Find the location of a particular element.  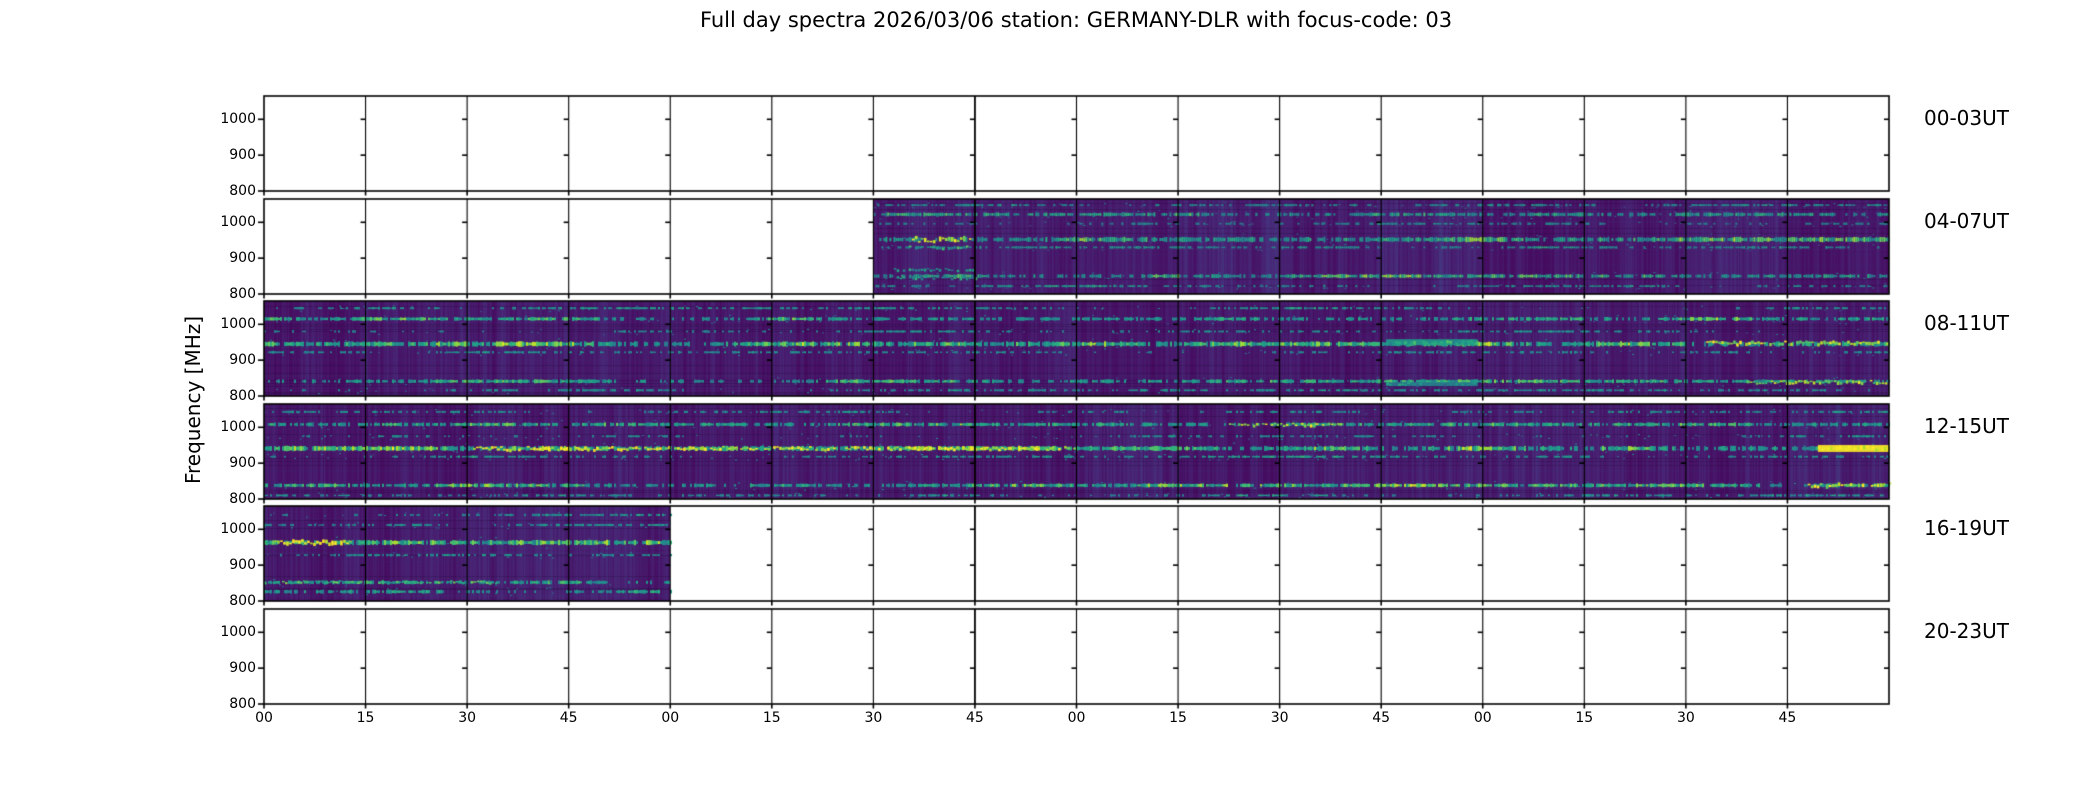

row-time-label: 16-19UT is located at coordinates (1966, 528).